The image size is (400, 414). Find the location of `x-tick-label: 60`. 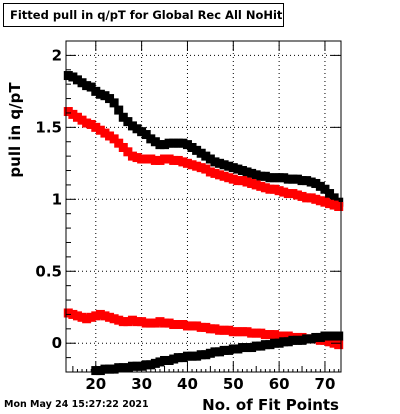

x-tick-label: 60 is located at coordinates (279, 384).